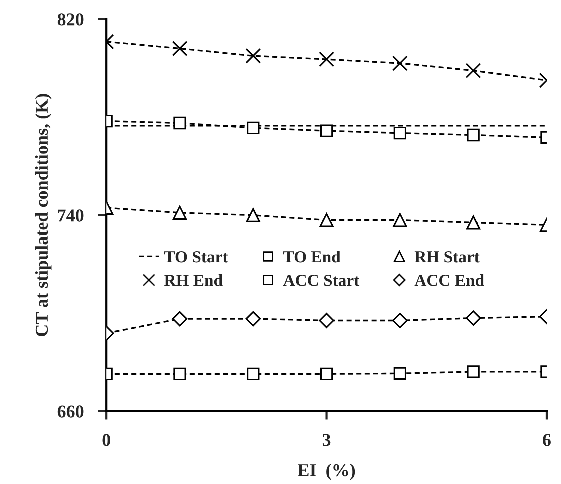 This screenshot has height=484, width=561. Describe the element at coordinates (193, 280) in the screenshot. I see `legend-label: RH End` at that location.